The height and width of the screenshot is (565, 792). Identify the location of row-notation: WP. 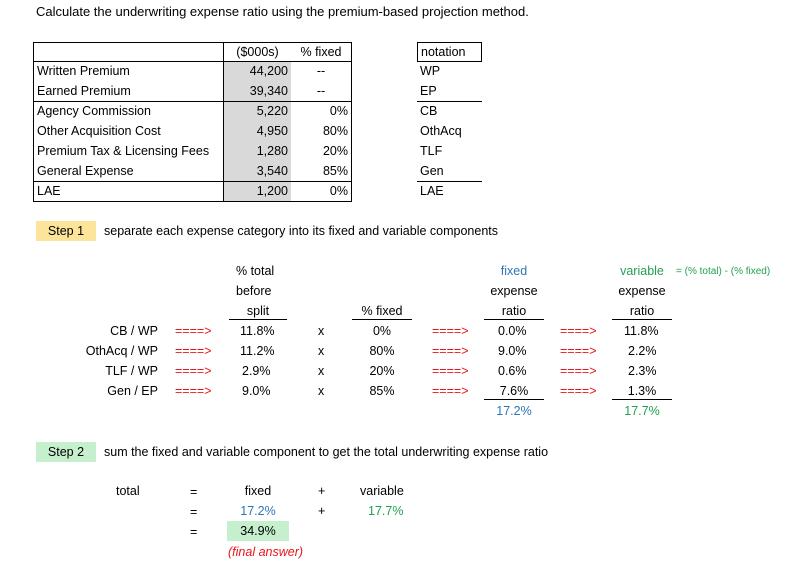
(430, 71).